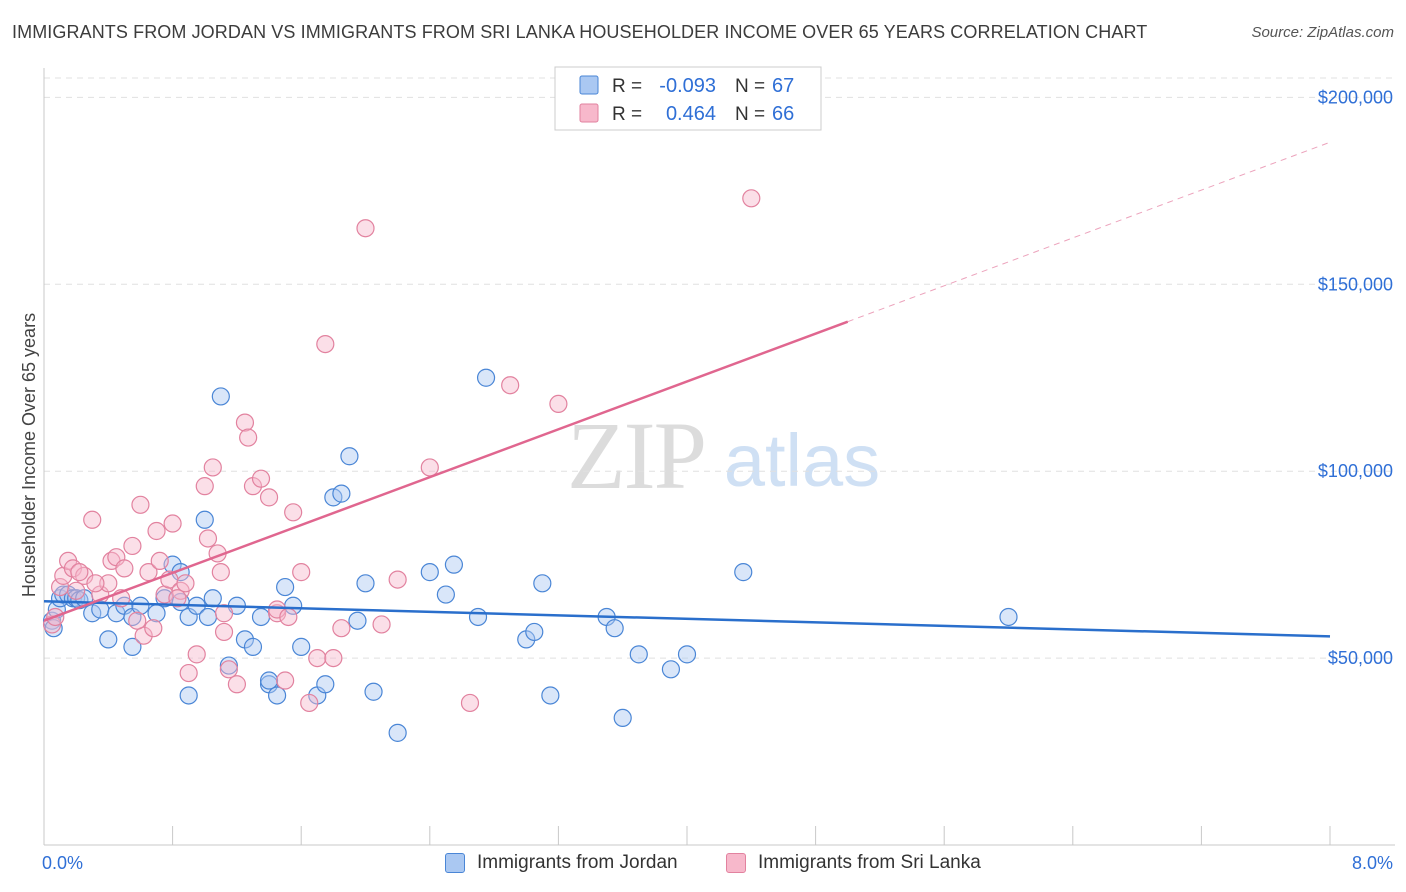 The image size is (1406, 892). Describe the element at coordinates (869, 862) in the screenshot. I see `legend-label-srilanka: Immigrants from Sri Lanka` at that location.